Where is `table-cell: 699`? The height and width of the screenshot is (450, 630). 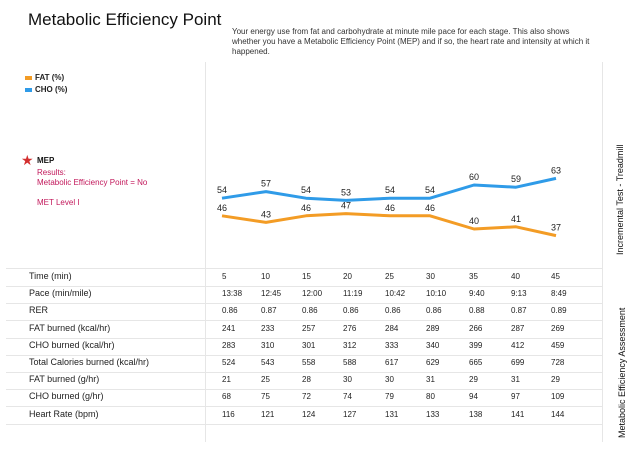 table-cell: 699 is located at coordinates (518, 362).